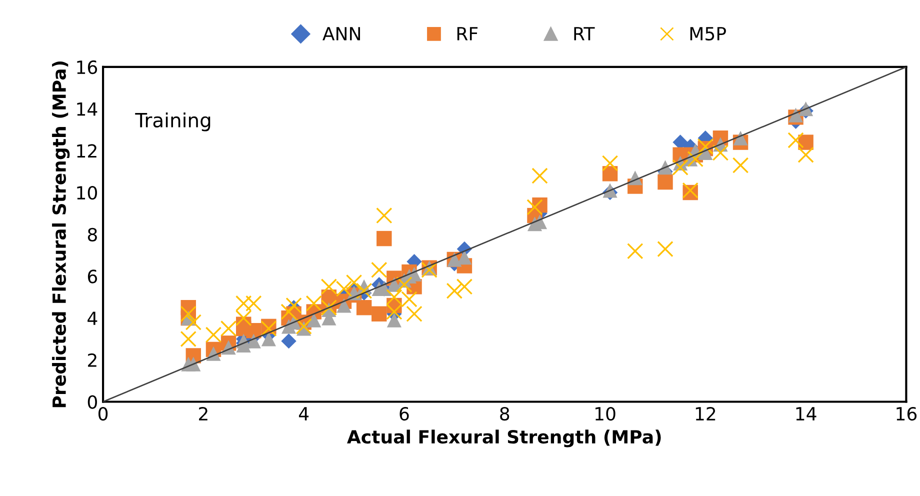  Describe the element at coordinates (87, 67) in the screenshot. I see `y-tick-label: 16` at that location.